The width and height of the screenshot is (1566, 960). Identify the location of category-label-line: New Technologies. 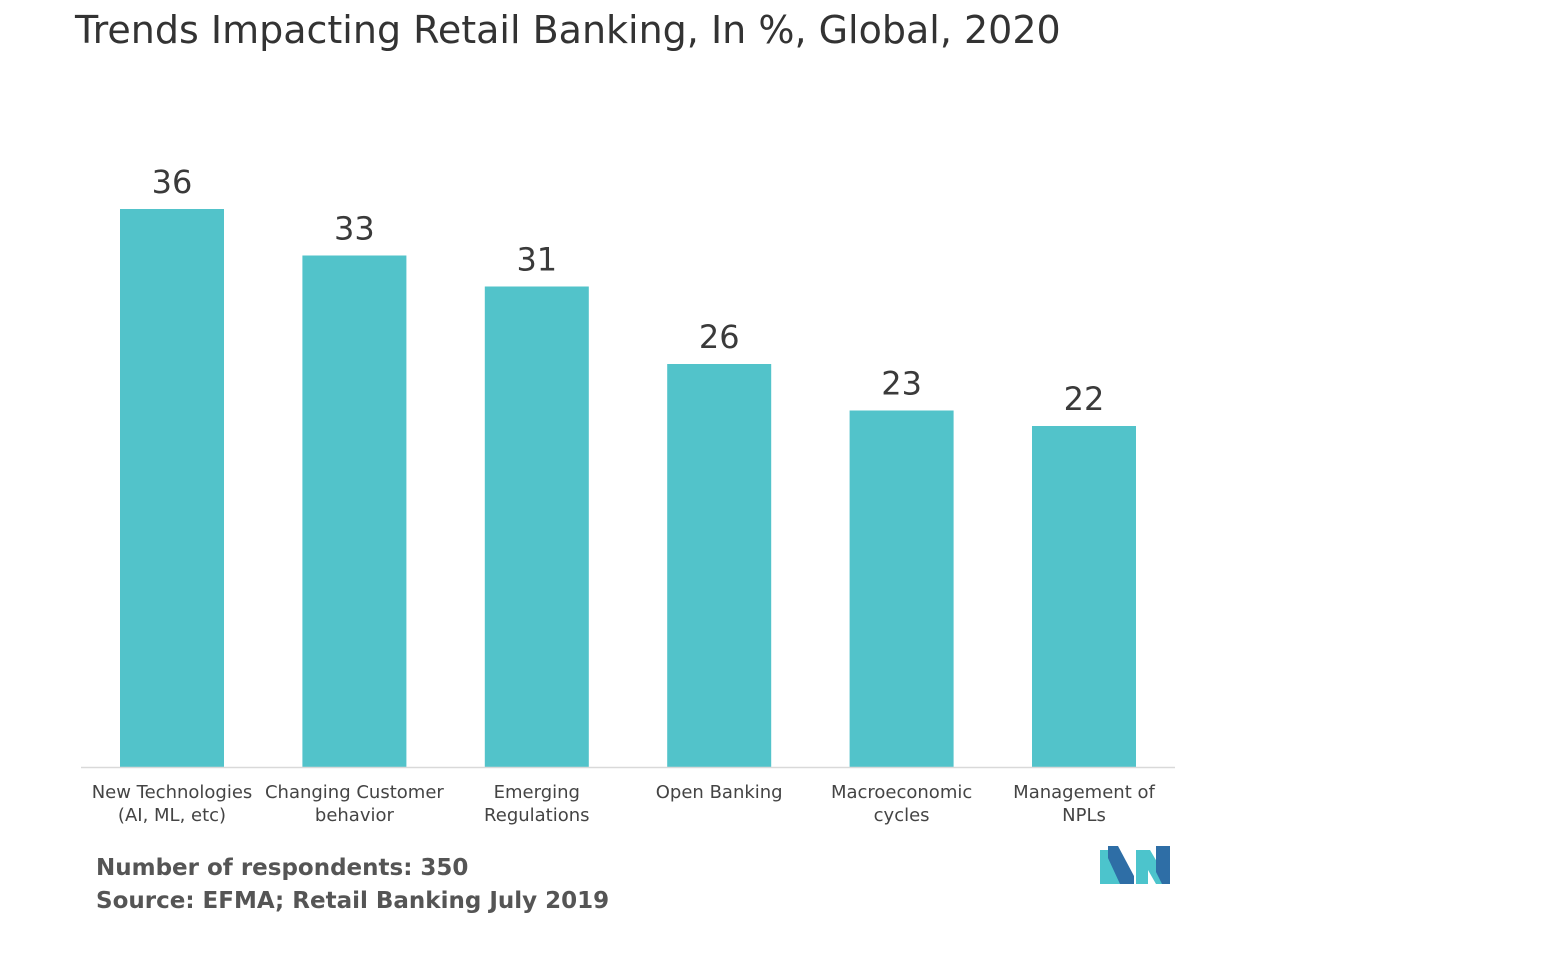
(172, 792).